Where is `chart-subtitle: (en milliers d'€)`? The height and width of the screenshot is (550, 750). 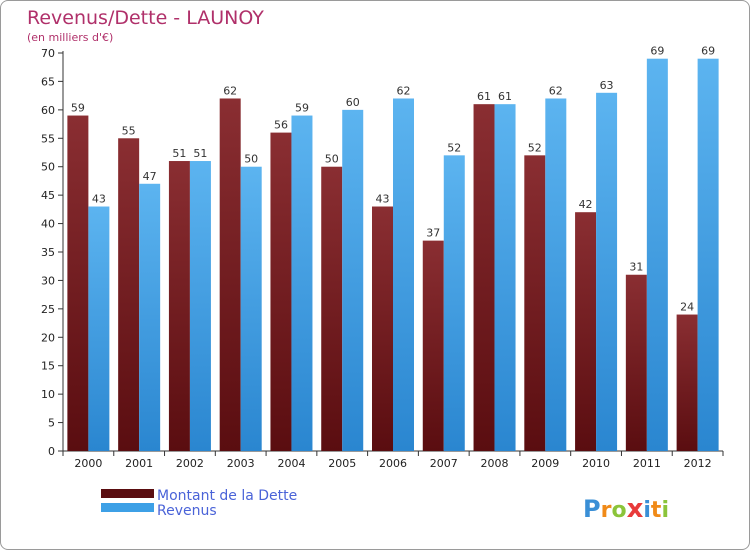 chart-subtitle: (en milliers d'€) is located at coordinates (70, 37).